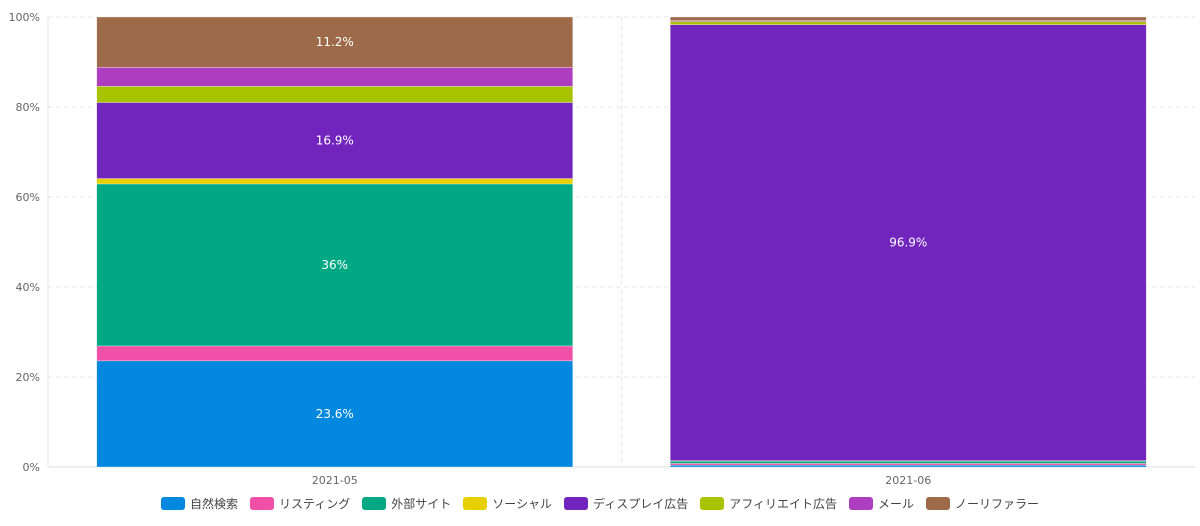 This screenshot has height=526, width=1200. Describe the element at coordinates (421, 504) in the screenshot. I see `legend-label: 外部サイト` at that location.